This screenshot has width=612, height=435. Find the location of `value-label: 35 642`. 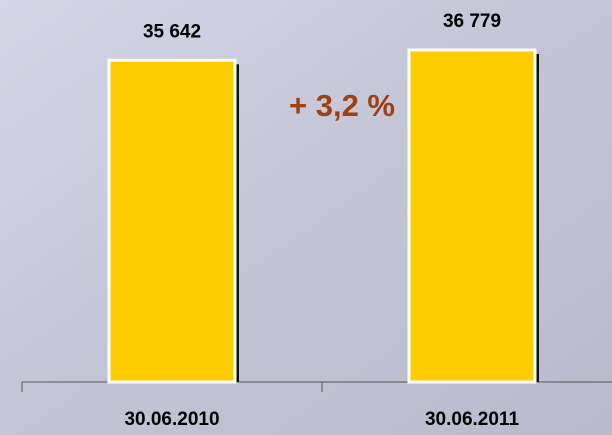

value-label: 35 642 is located at coordinates (172, 31).